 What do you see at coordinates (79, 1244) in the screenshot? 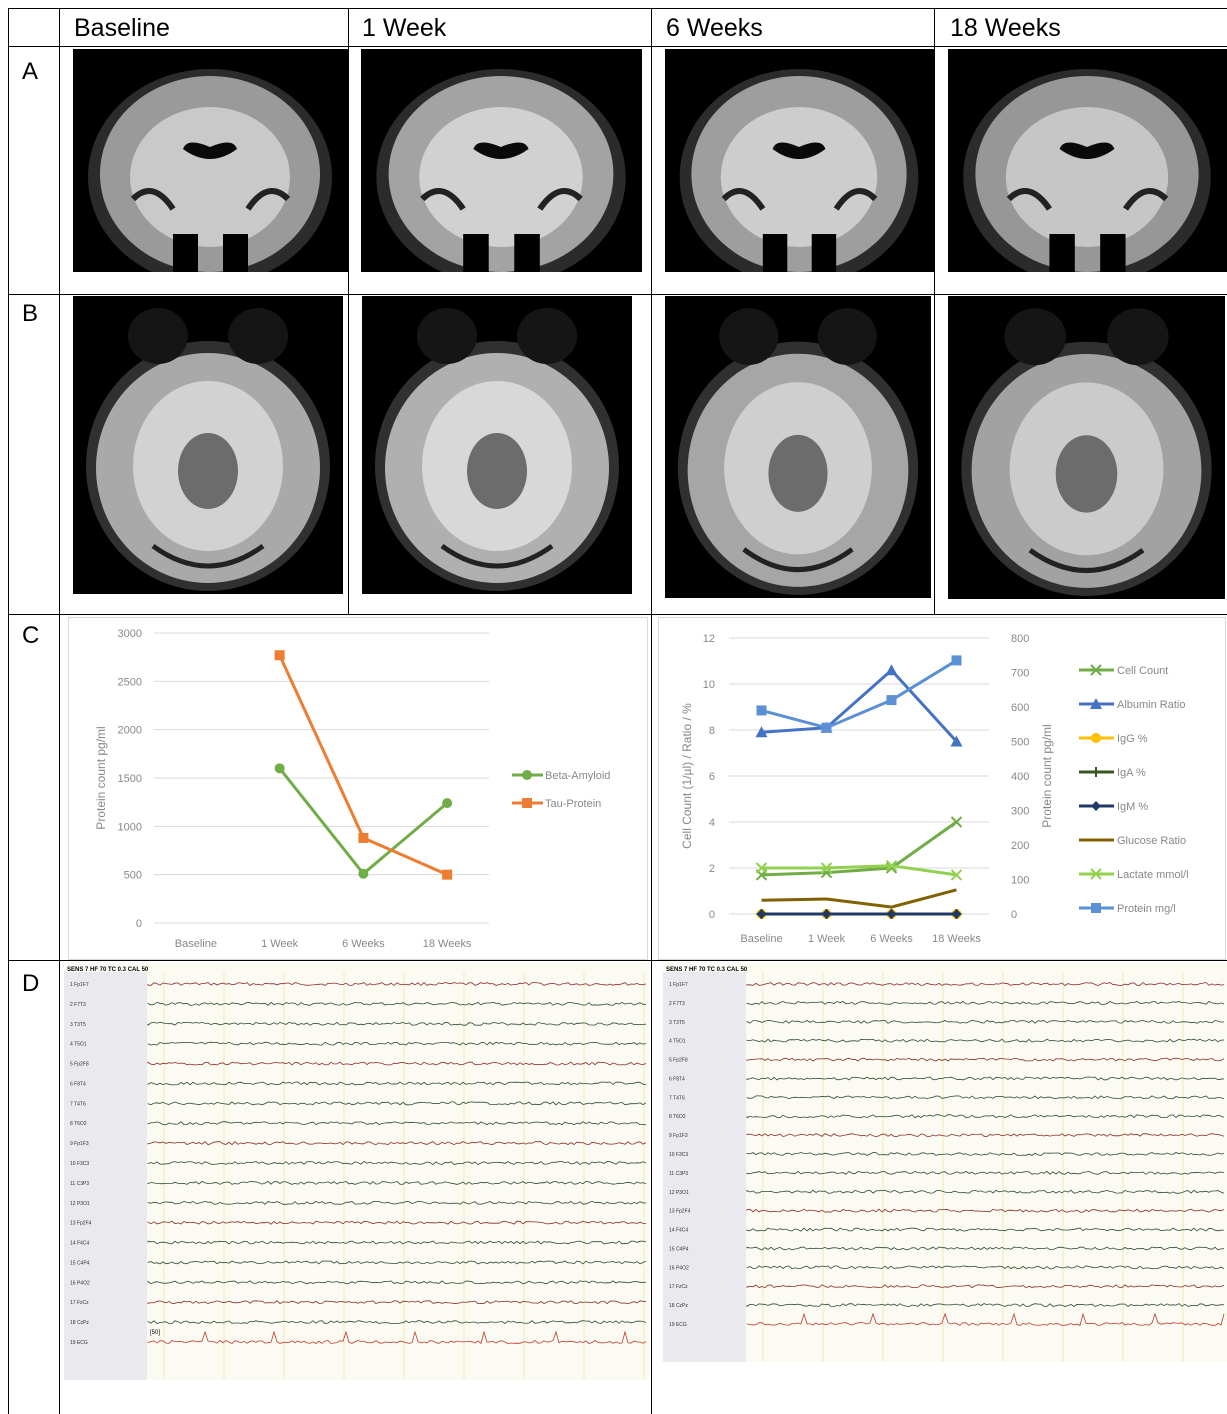
I see `channel-label: 14 F4C4` at bounding box center [79, 1244].